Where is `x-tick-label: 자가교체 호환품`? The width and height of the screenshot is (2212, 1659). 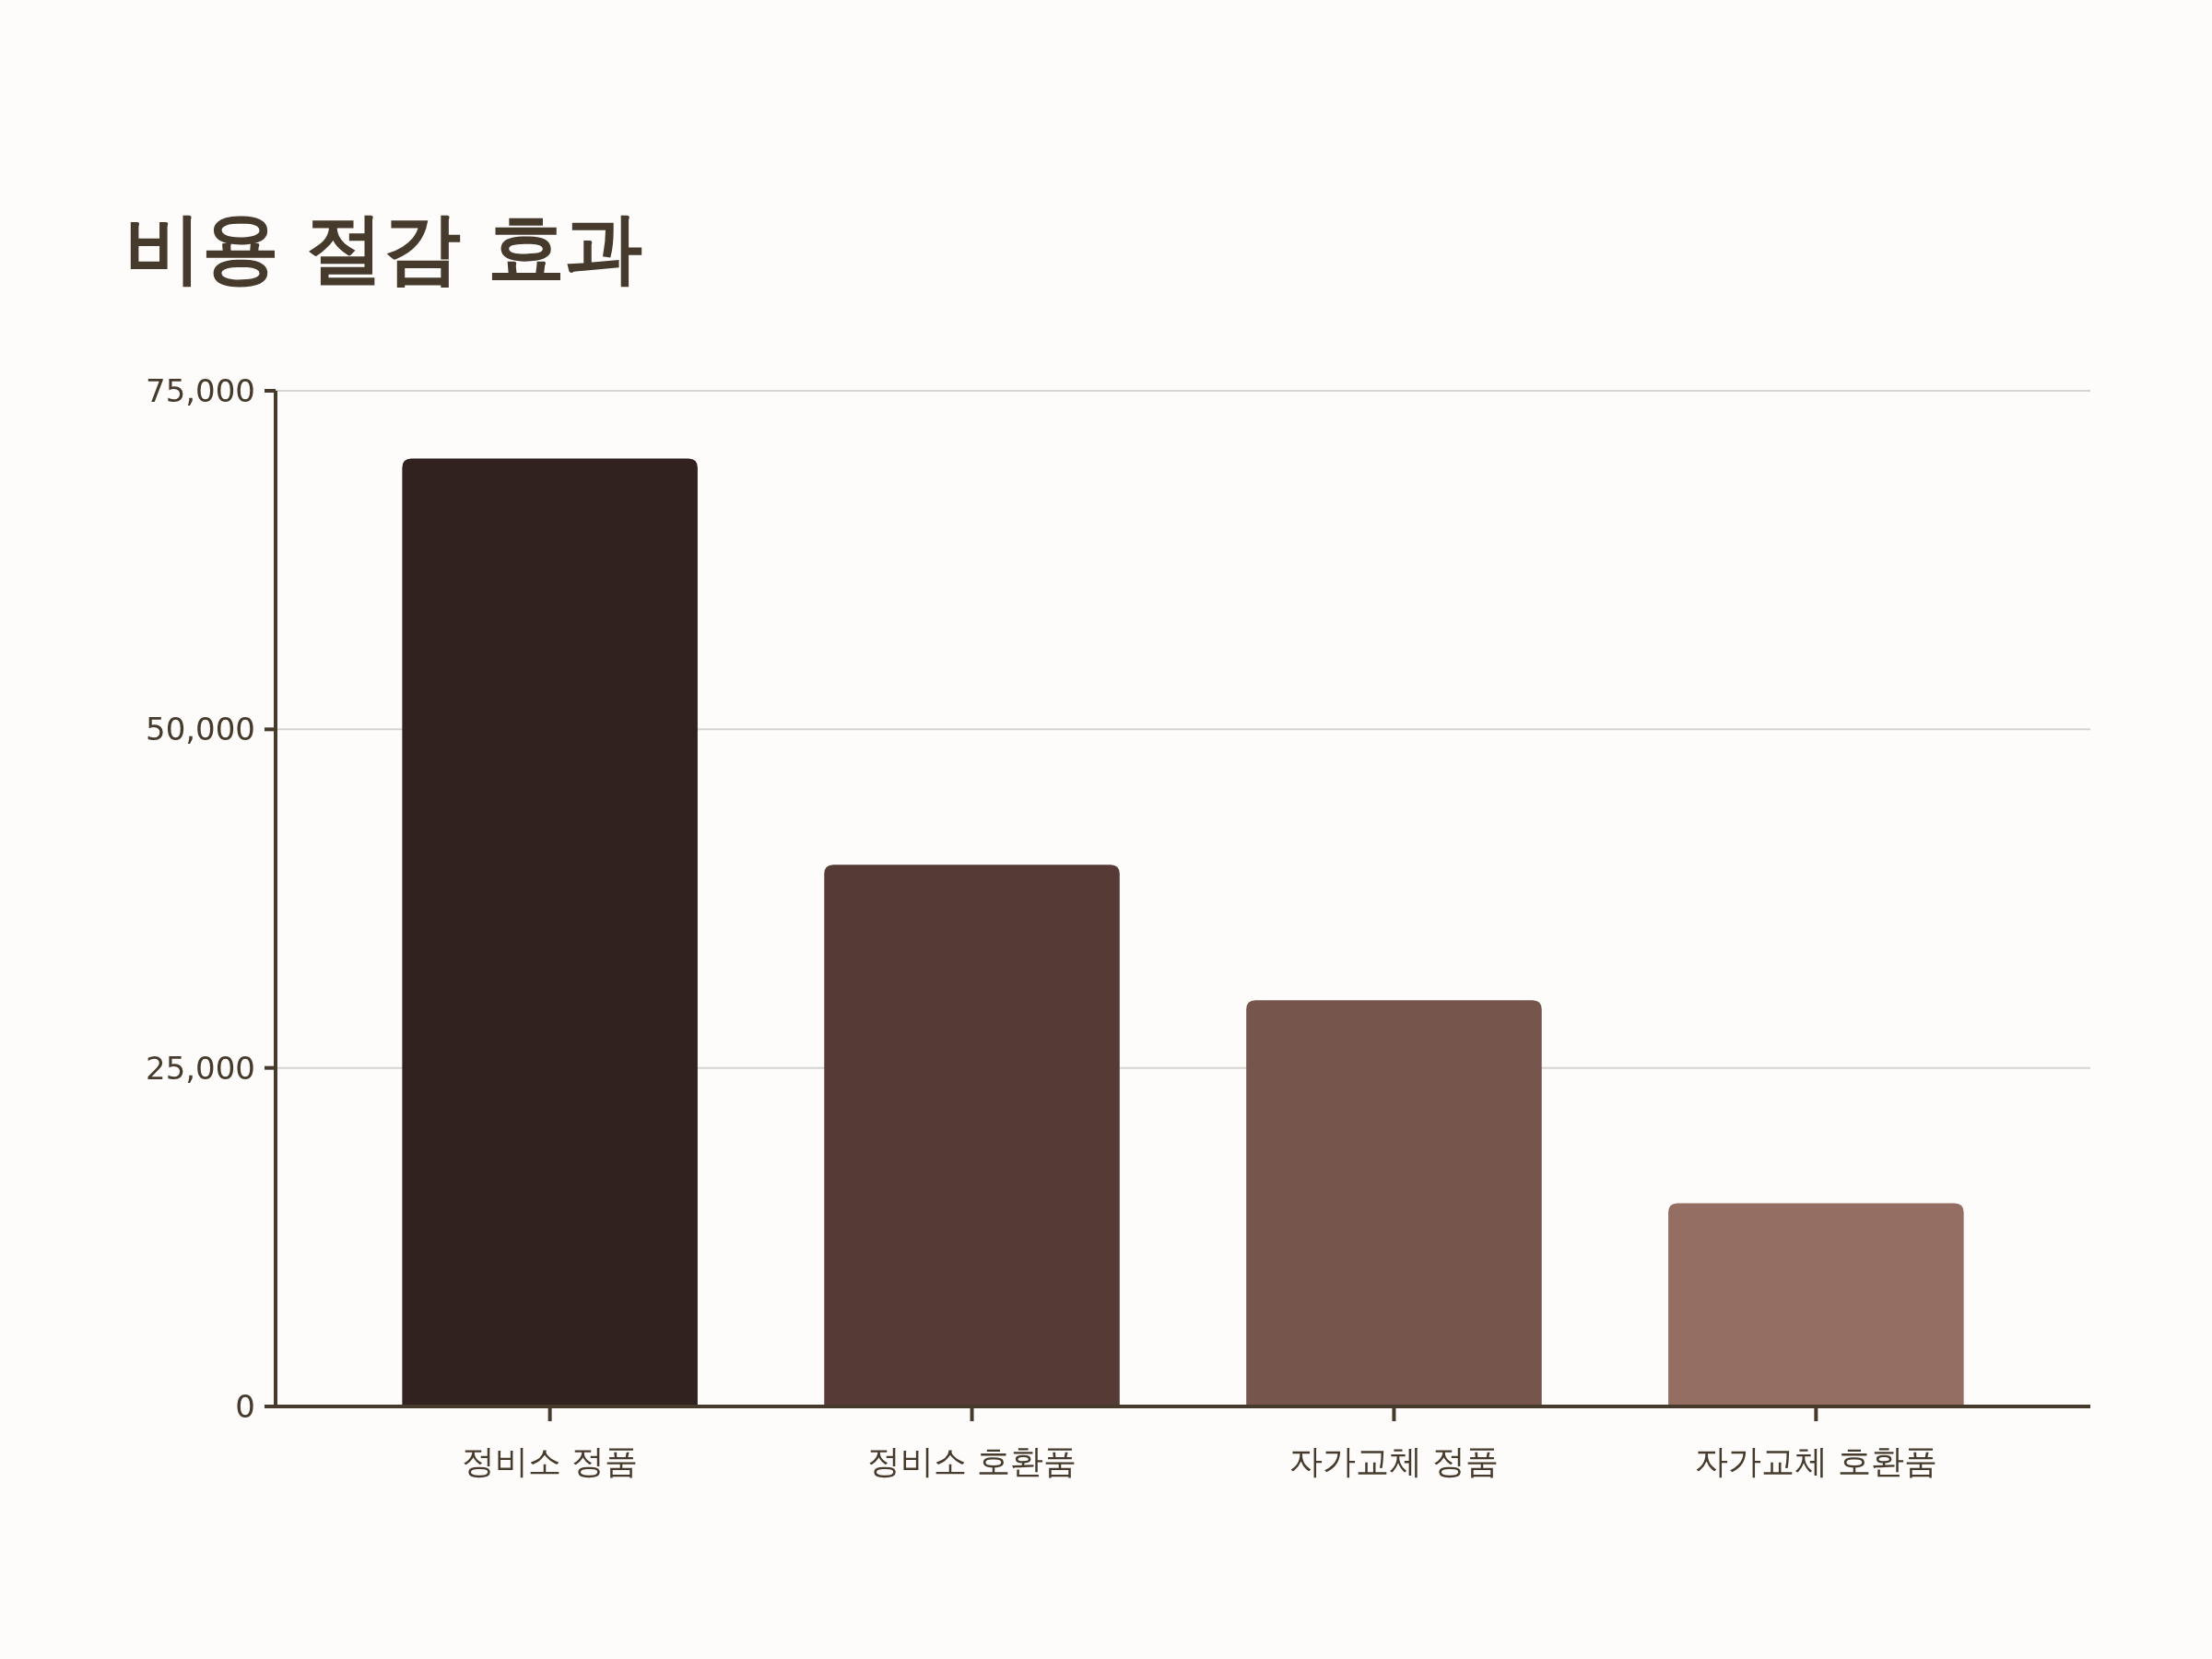
x-tick-label: 자가교체 호환품 is located at coordinates (1816, 1461).